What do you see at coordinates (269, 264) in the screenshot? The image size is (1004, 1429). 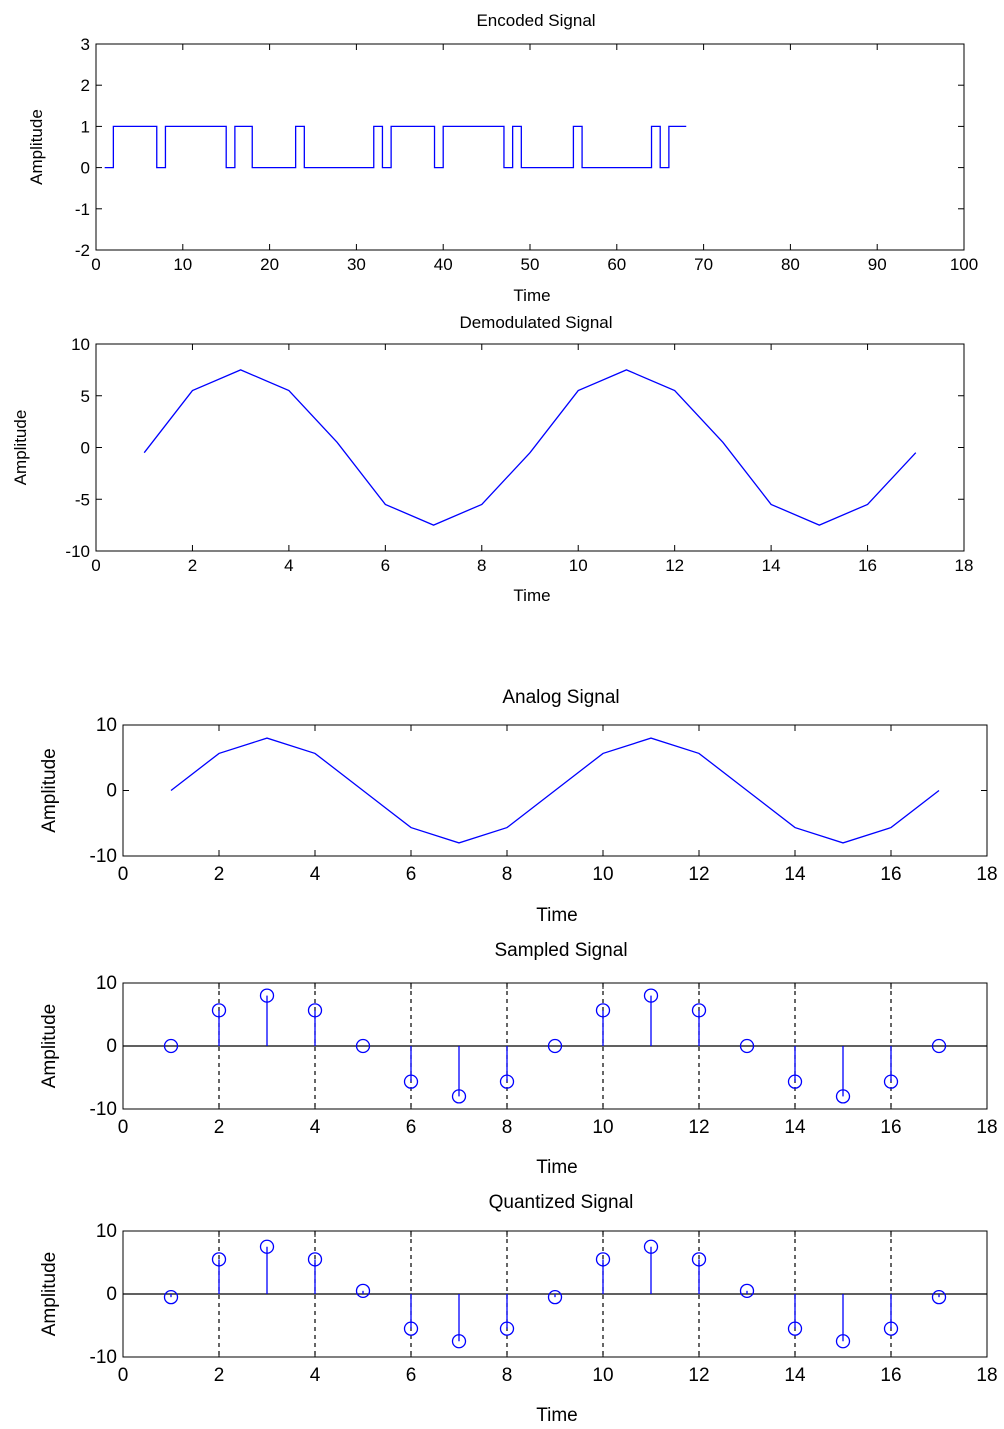 I see `x-tick-label: 20` at bounding box center [269, 264].